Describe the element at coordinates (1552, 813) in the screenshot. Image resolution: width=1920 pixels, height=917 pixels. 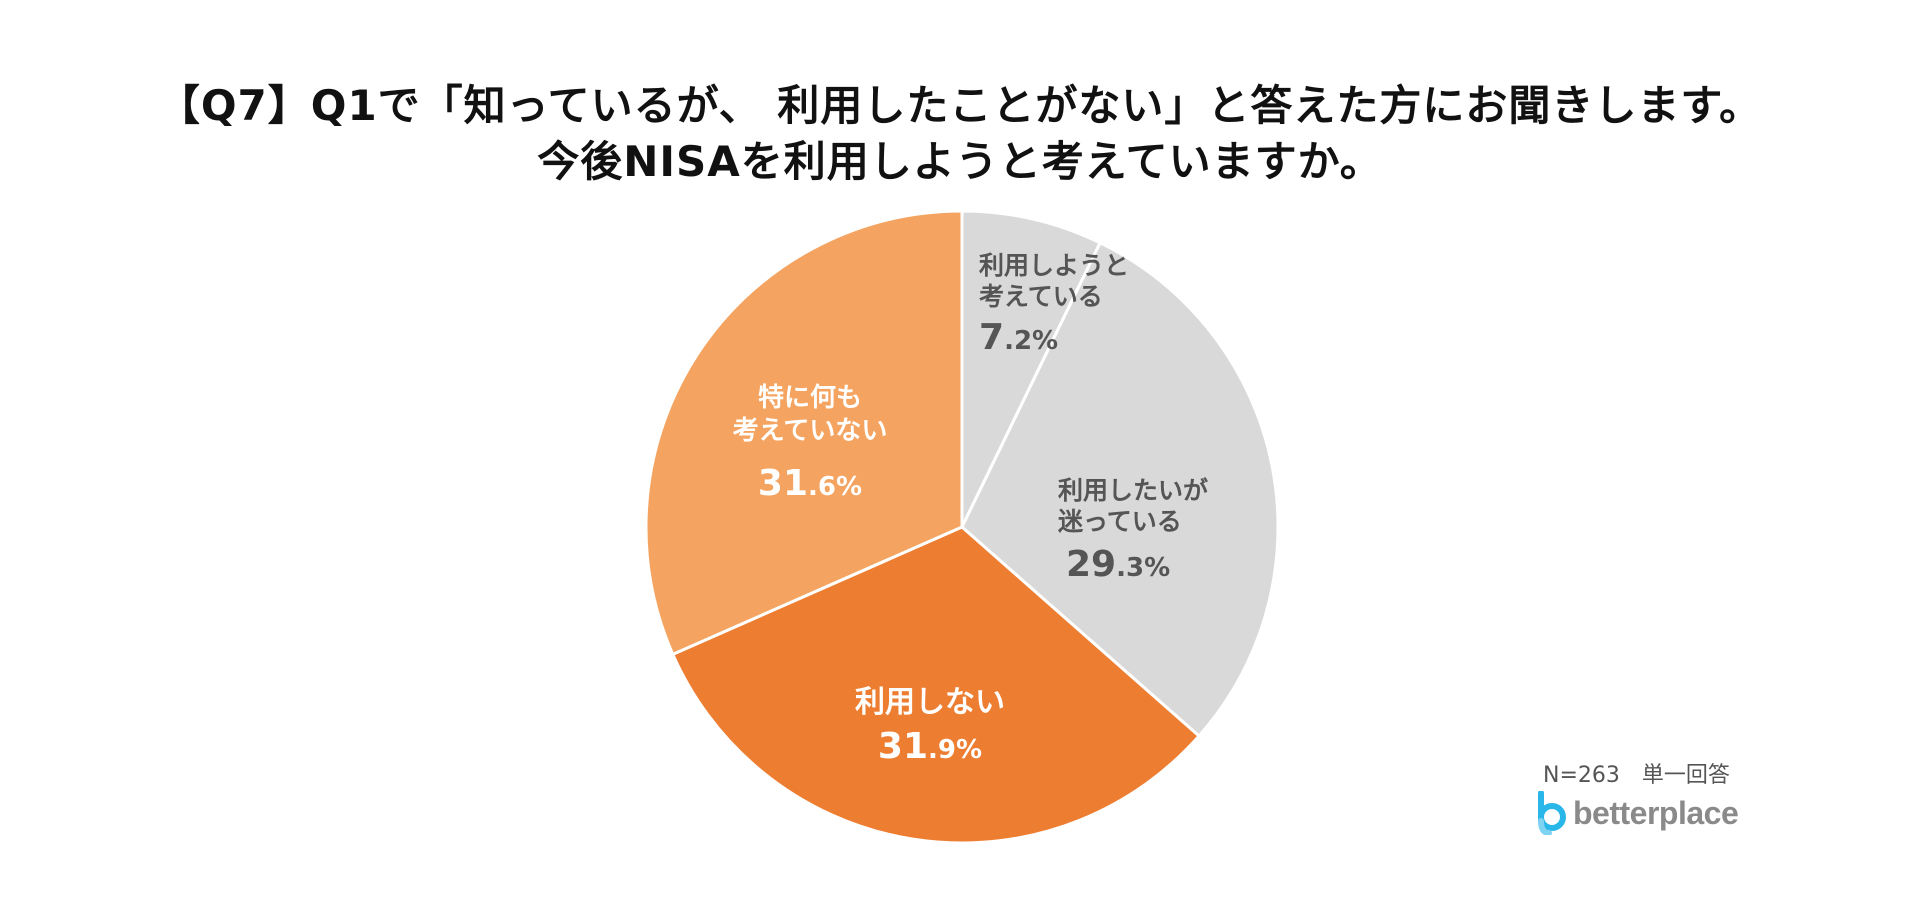
I see `betterplace-logo-icon` at that location.